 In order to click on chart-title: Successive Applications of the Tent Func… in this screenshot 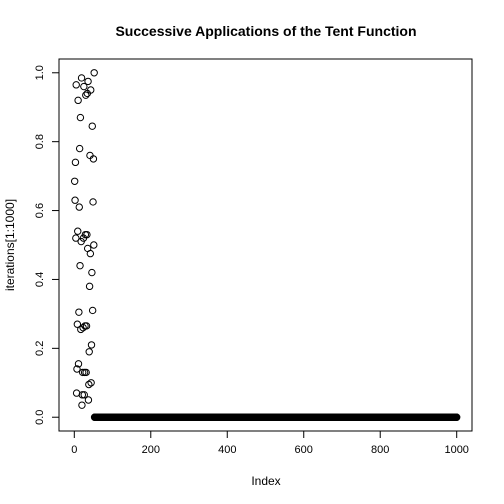, I will do `click(265, 31)`.